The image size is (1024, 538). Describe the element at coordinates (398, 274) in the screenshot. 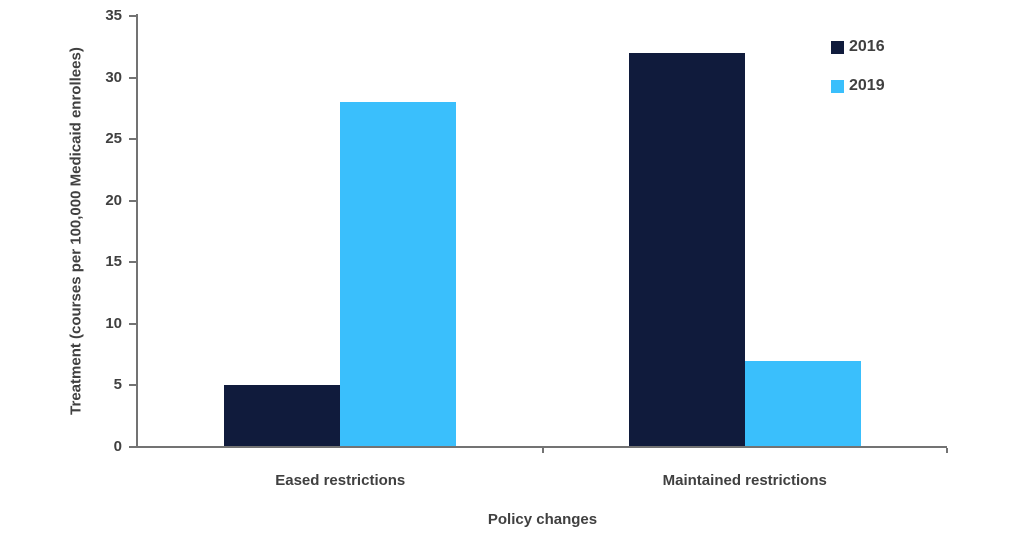

I see `bar-2019-eased-restrictions` at that location.